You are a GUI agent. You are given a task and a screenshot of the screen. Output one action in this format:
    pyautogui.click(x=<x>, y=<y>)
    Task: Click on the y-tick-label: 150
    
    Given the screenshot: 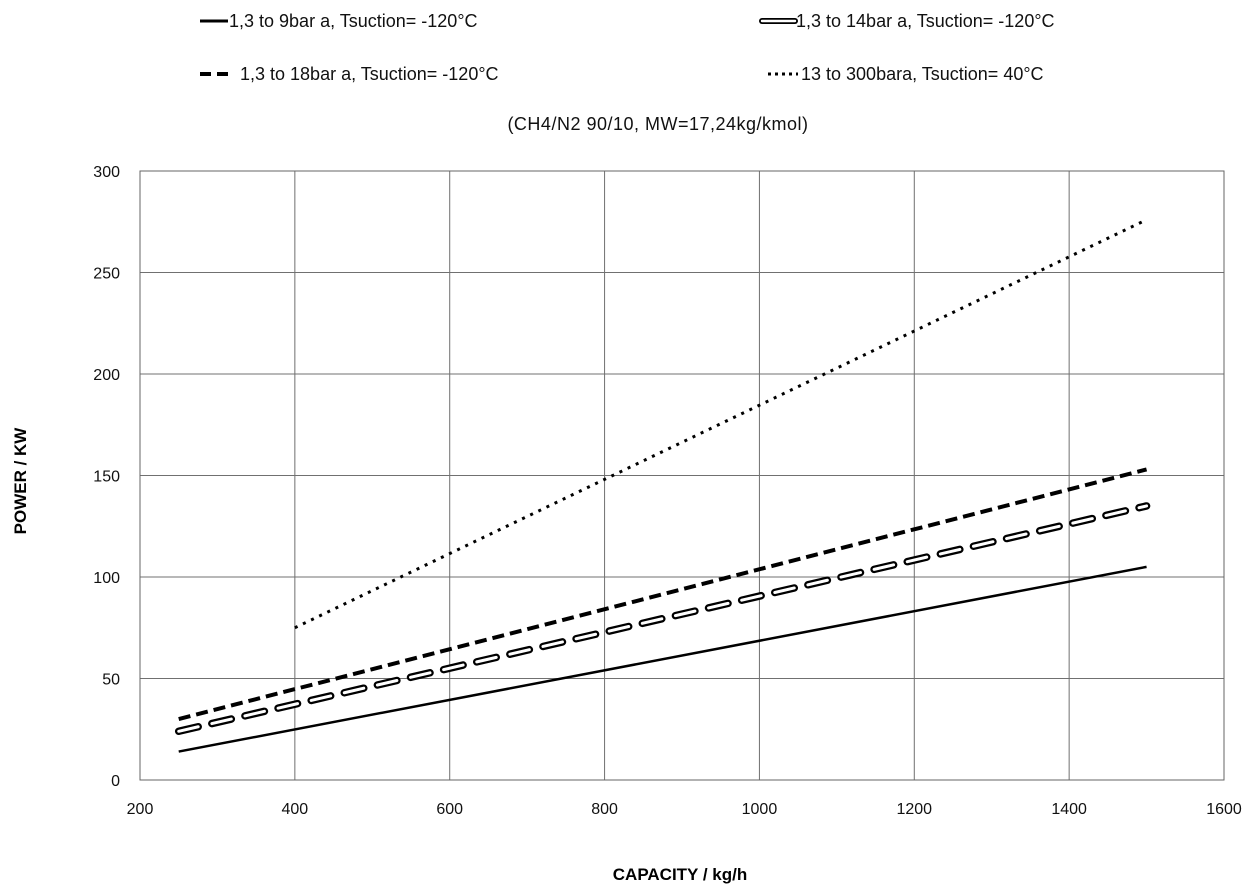 What is the action you would take?
    pyautogui.click(x=106, y=477)
    